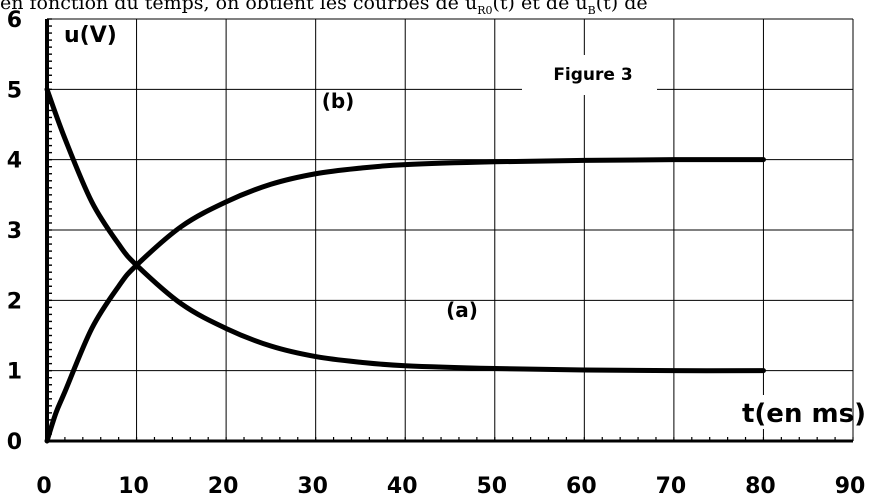 Image resolution: width=887 pixels, height=500 pixels. What do you see at coordinates (621, 7) in the screenshot?
I see `header-suffix: (t) de` at bounding box center [621, 7].